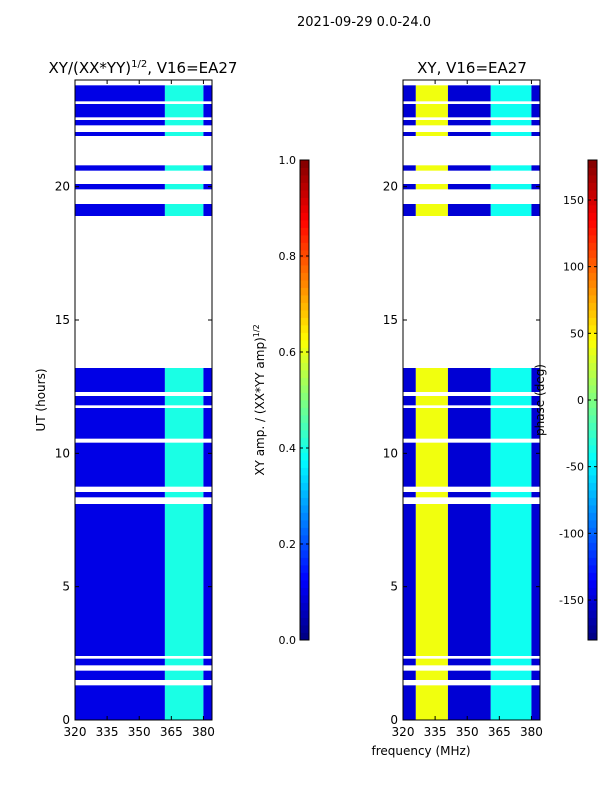 This screenshot has height=800, width=600. What do you see at coordinates (420, 751) in the screenshot?
I see `shared-xlabel: frequency (MHz)` at bounding box center [420, 751].